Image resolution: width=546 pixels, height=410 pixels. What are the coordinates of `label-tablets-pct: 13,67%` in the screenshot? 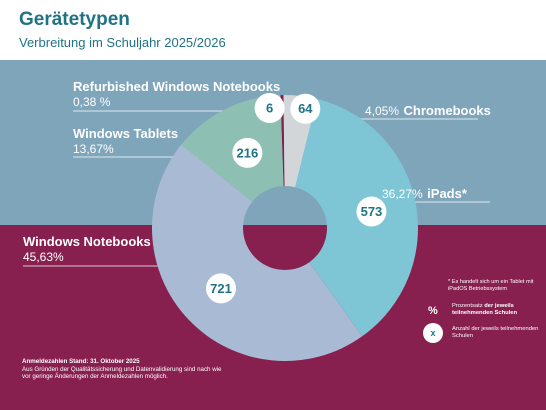 It's located at (93, 149).